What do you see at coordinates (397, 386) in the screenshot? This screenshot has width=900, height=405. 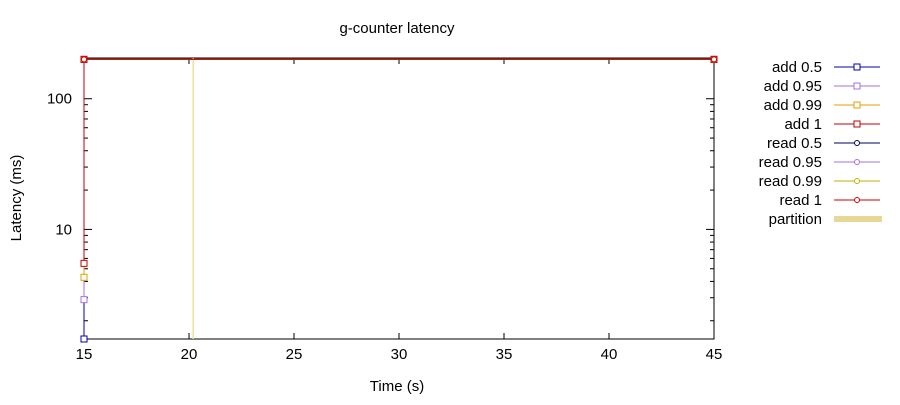 I see `x-axis-title: Time (s)` at bounding box center [397, 386].